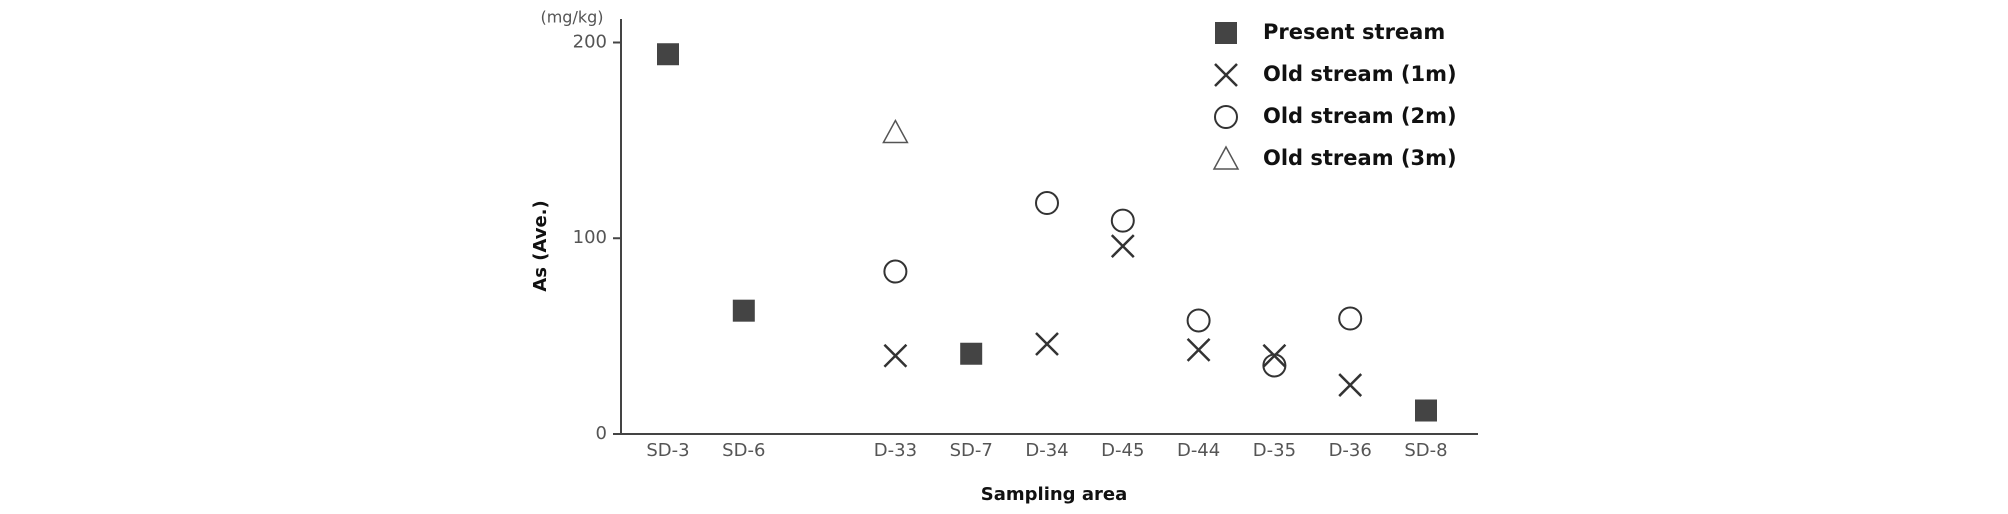  Describe the element at coordinates (1425, 450) in the screenshot. I see `x-tick-label: SD-8` at that location.